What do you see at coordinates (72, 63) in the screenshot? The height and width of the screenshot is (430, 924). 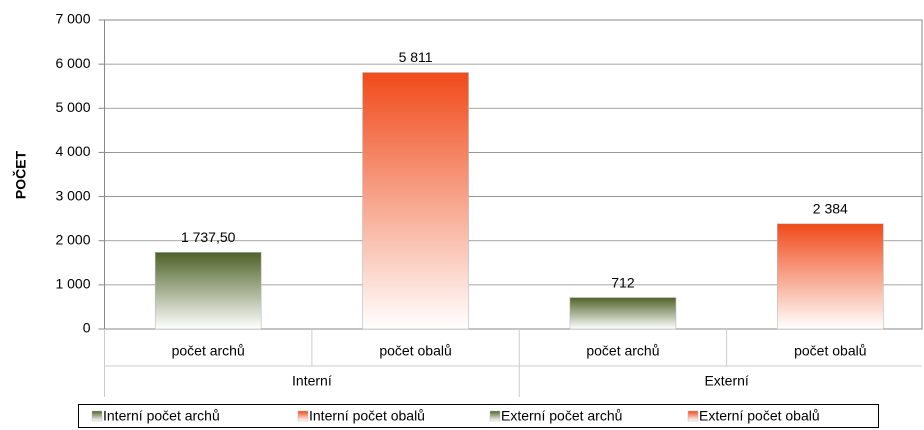 I see `y-tick-label: 6 000` at bounding box center [72, 63].